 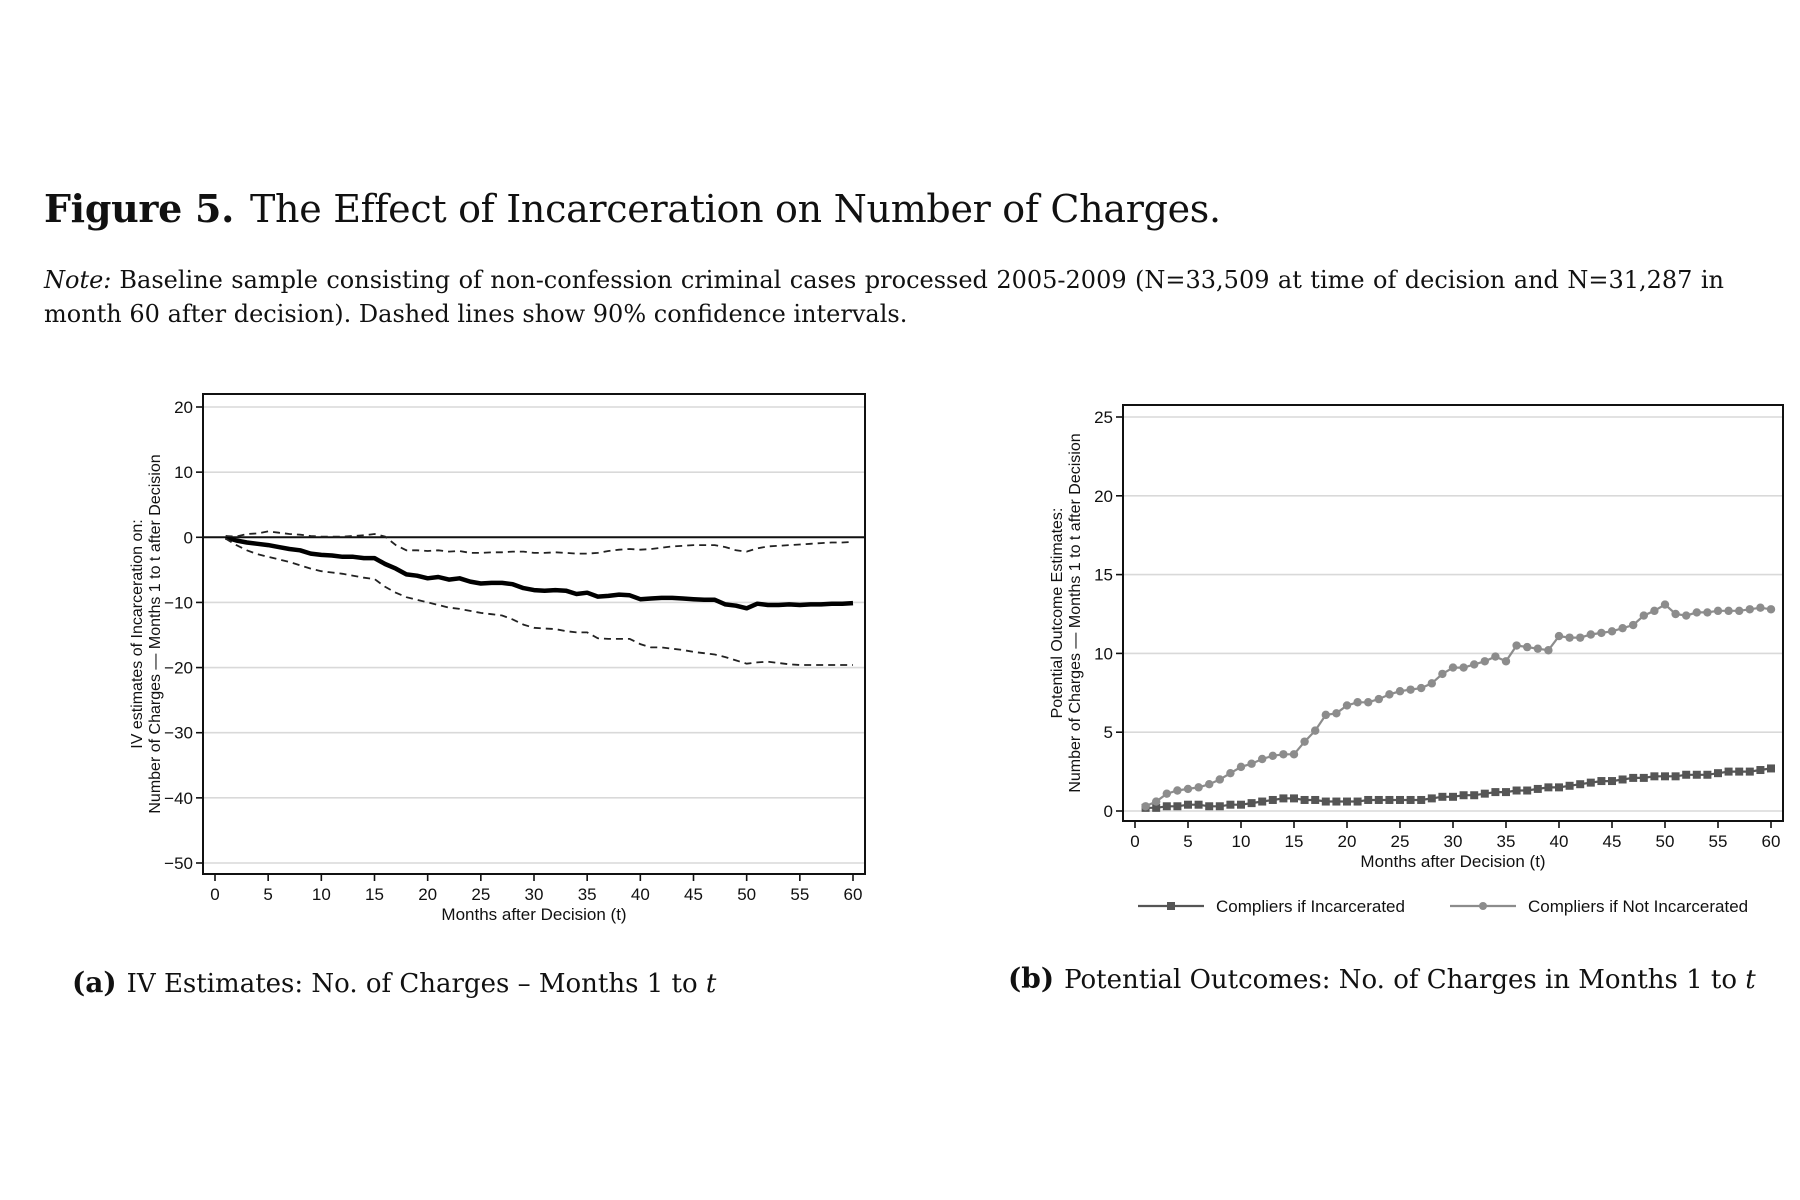 I want to click on chart-a-x-tick-label: 20, so click(x=427, y=894).